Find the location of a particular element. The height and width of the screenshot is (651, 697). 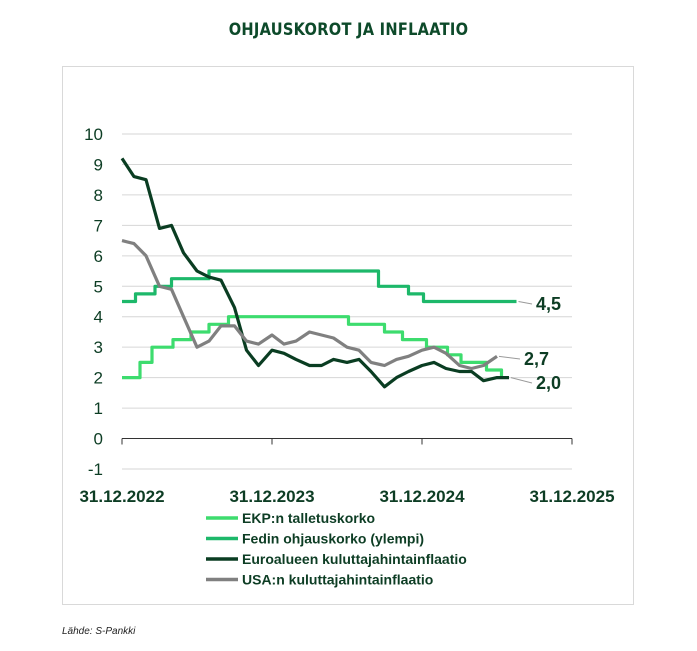

x-tick-label: 31.12.2025 is located at coordinates (571, 496).